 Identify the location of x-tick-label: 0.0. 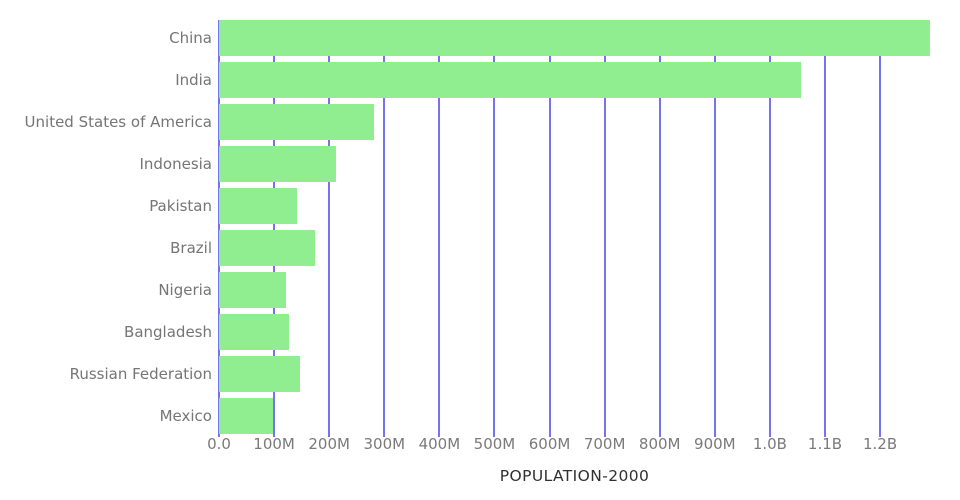
(219, 444).